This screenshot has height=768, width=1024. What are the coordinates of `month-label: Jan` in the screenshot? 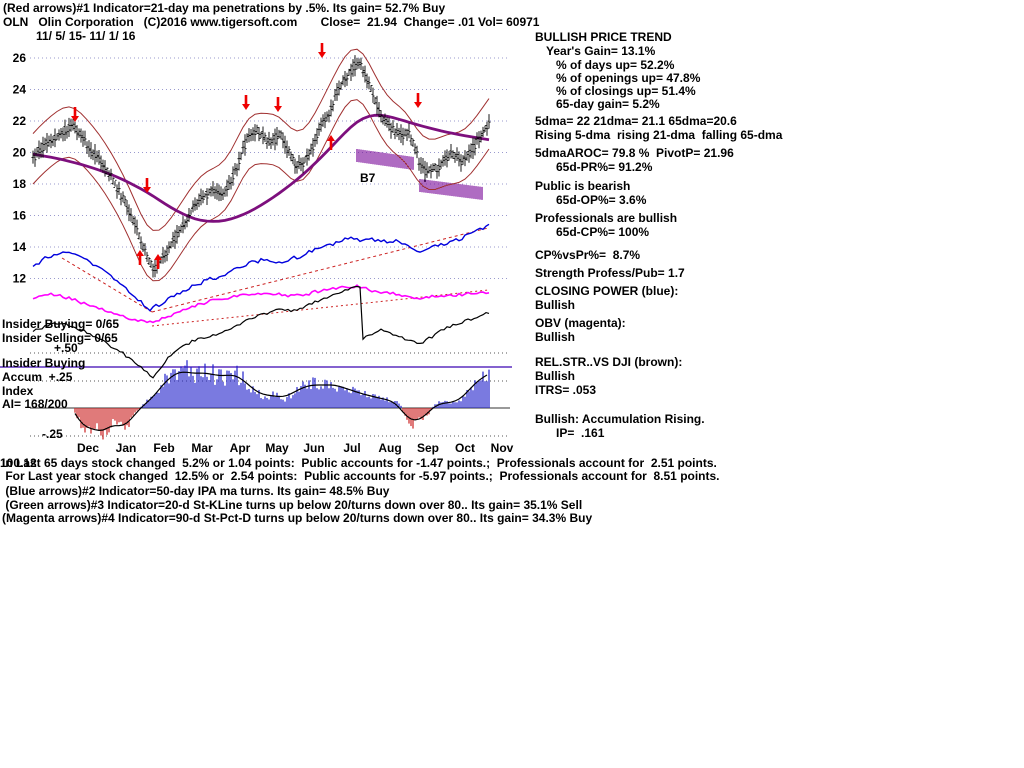 It's located at (126, 448).